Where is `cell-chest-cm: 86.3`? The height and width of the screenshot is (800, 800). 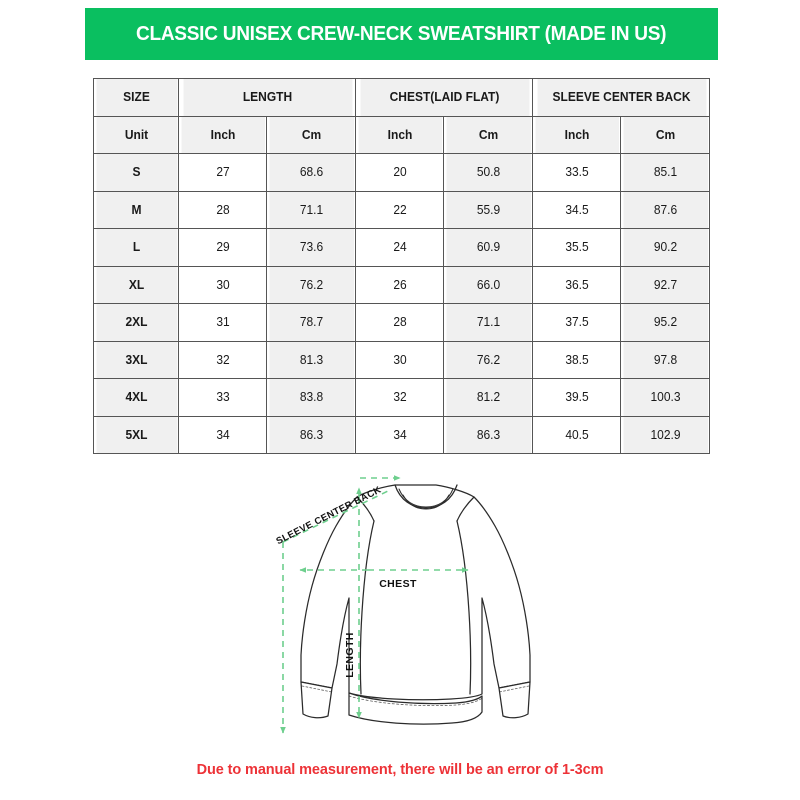
cell-chest-cm: 86.3 is located at coordinates (488, 434).